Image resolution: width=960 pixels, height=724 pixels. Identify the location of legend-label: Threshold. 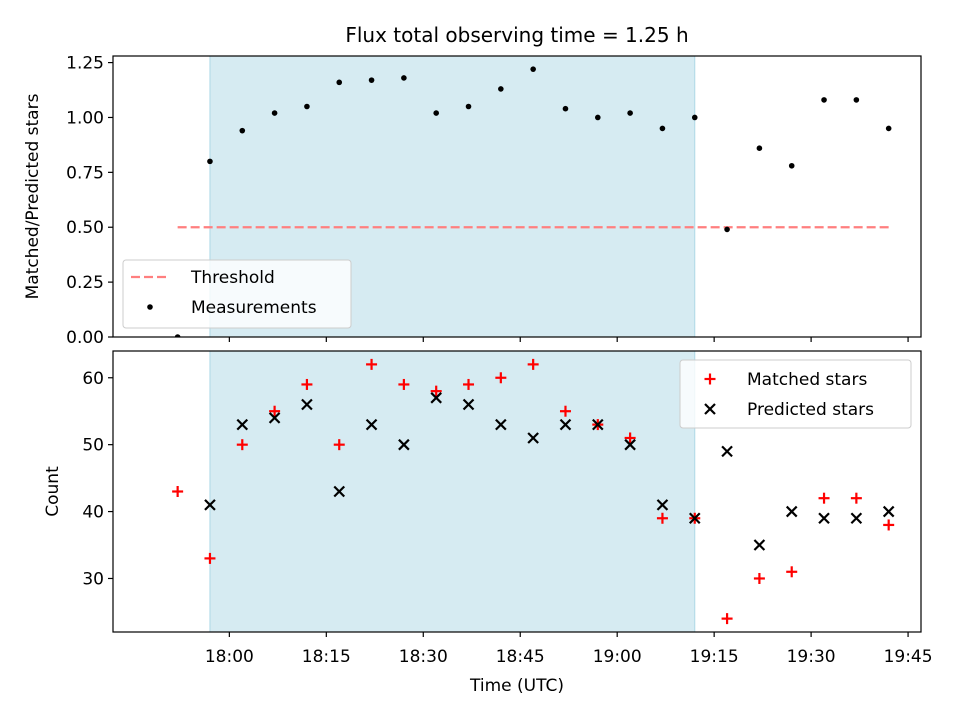
(232, 278).